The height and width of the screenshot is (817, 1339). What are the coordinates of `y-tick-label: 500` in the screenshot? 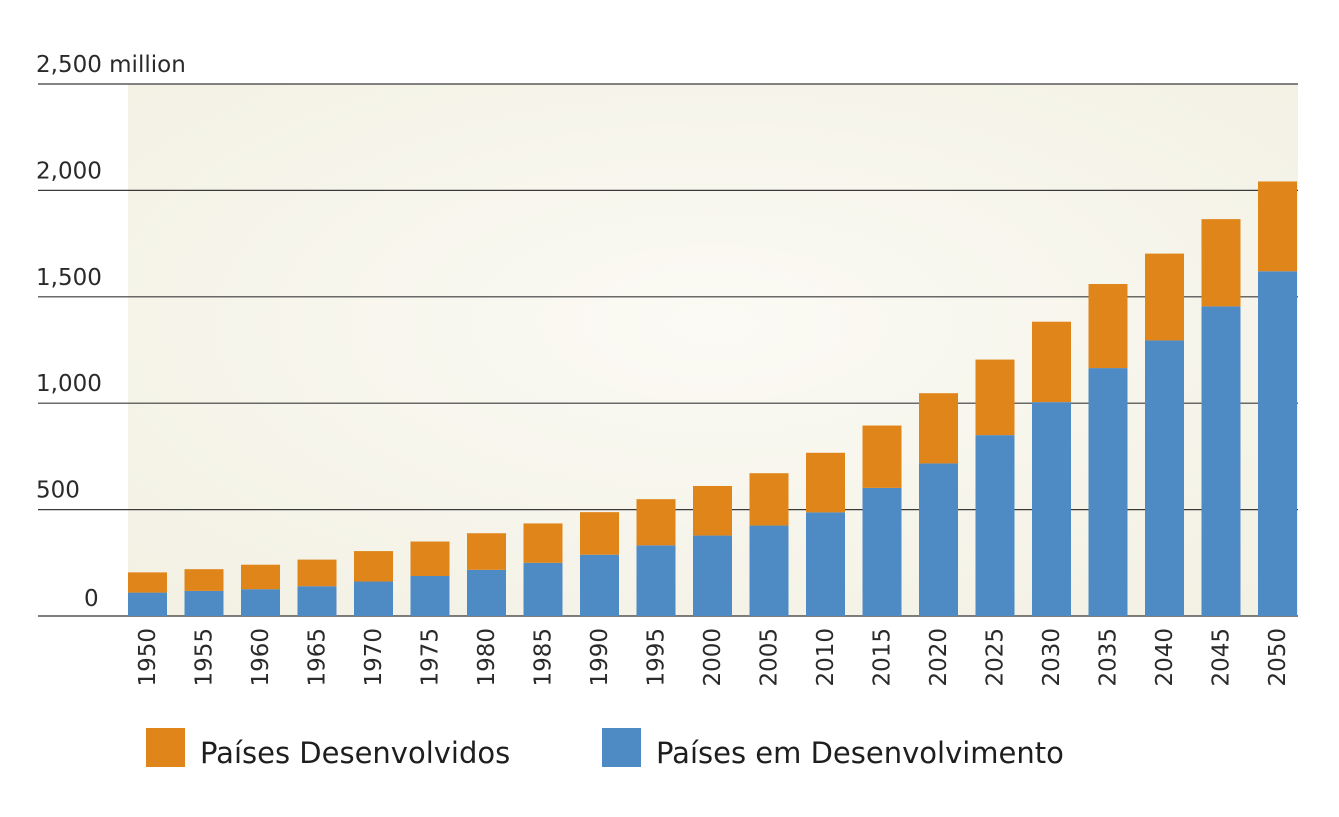 It's located at (58, 491).